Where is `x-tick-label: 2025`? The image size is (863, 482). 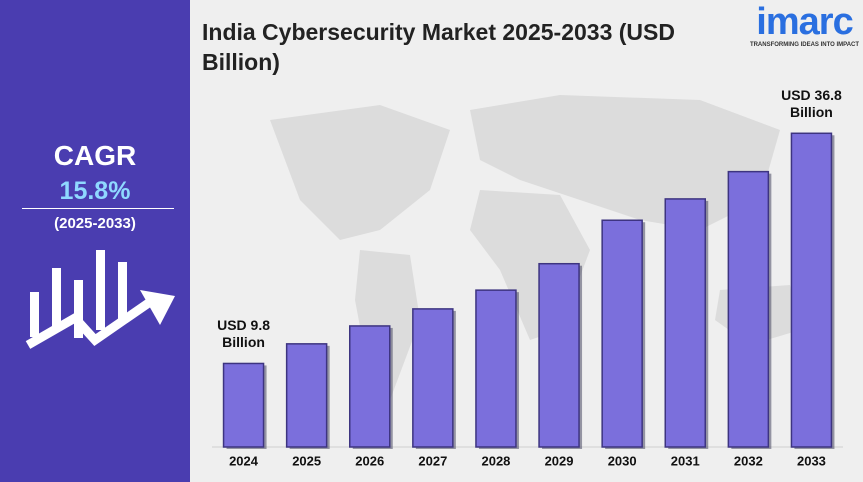
x-tick-label: 2025 is located at coordinates (306, 460).